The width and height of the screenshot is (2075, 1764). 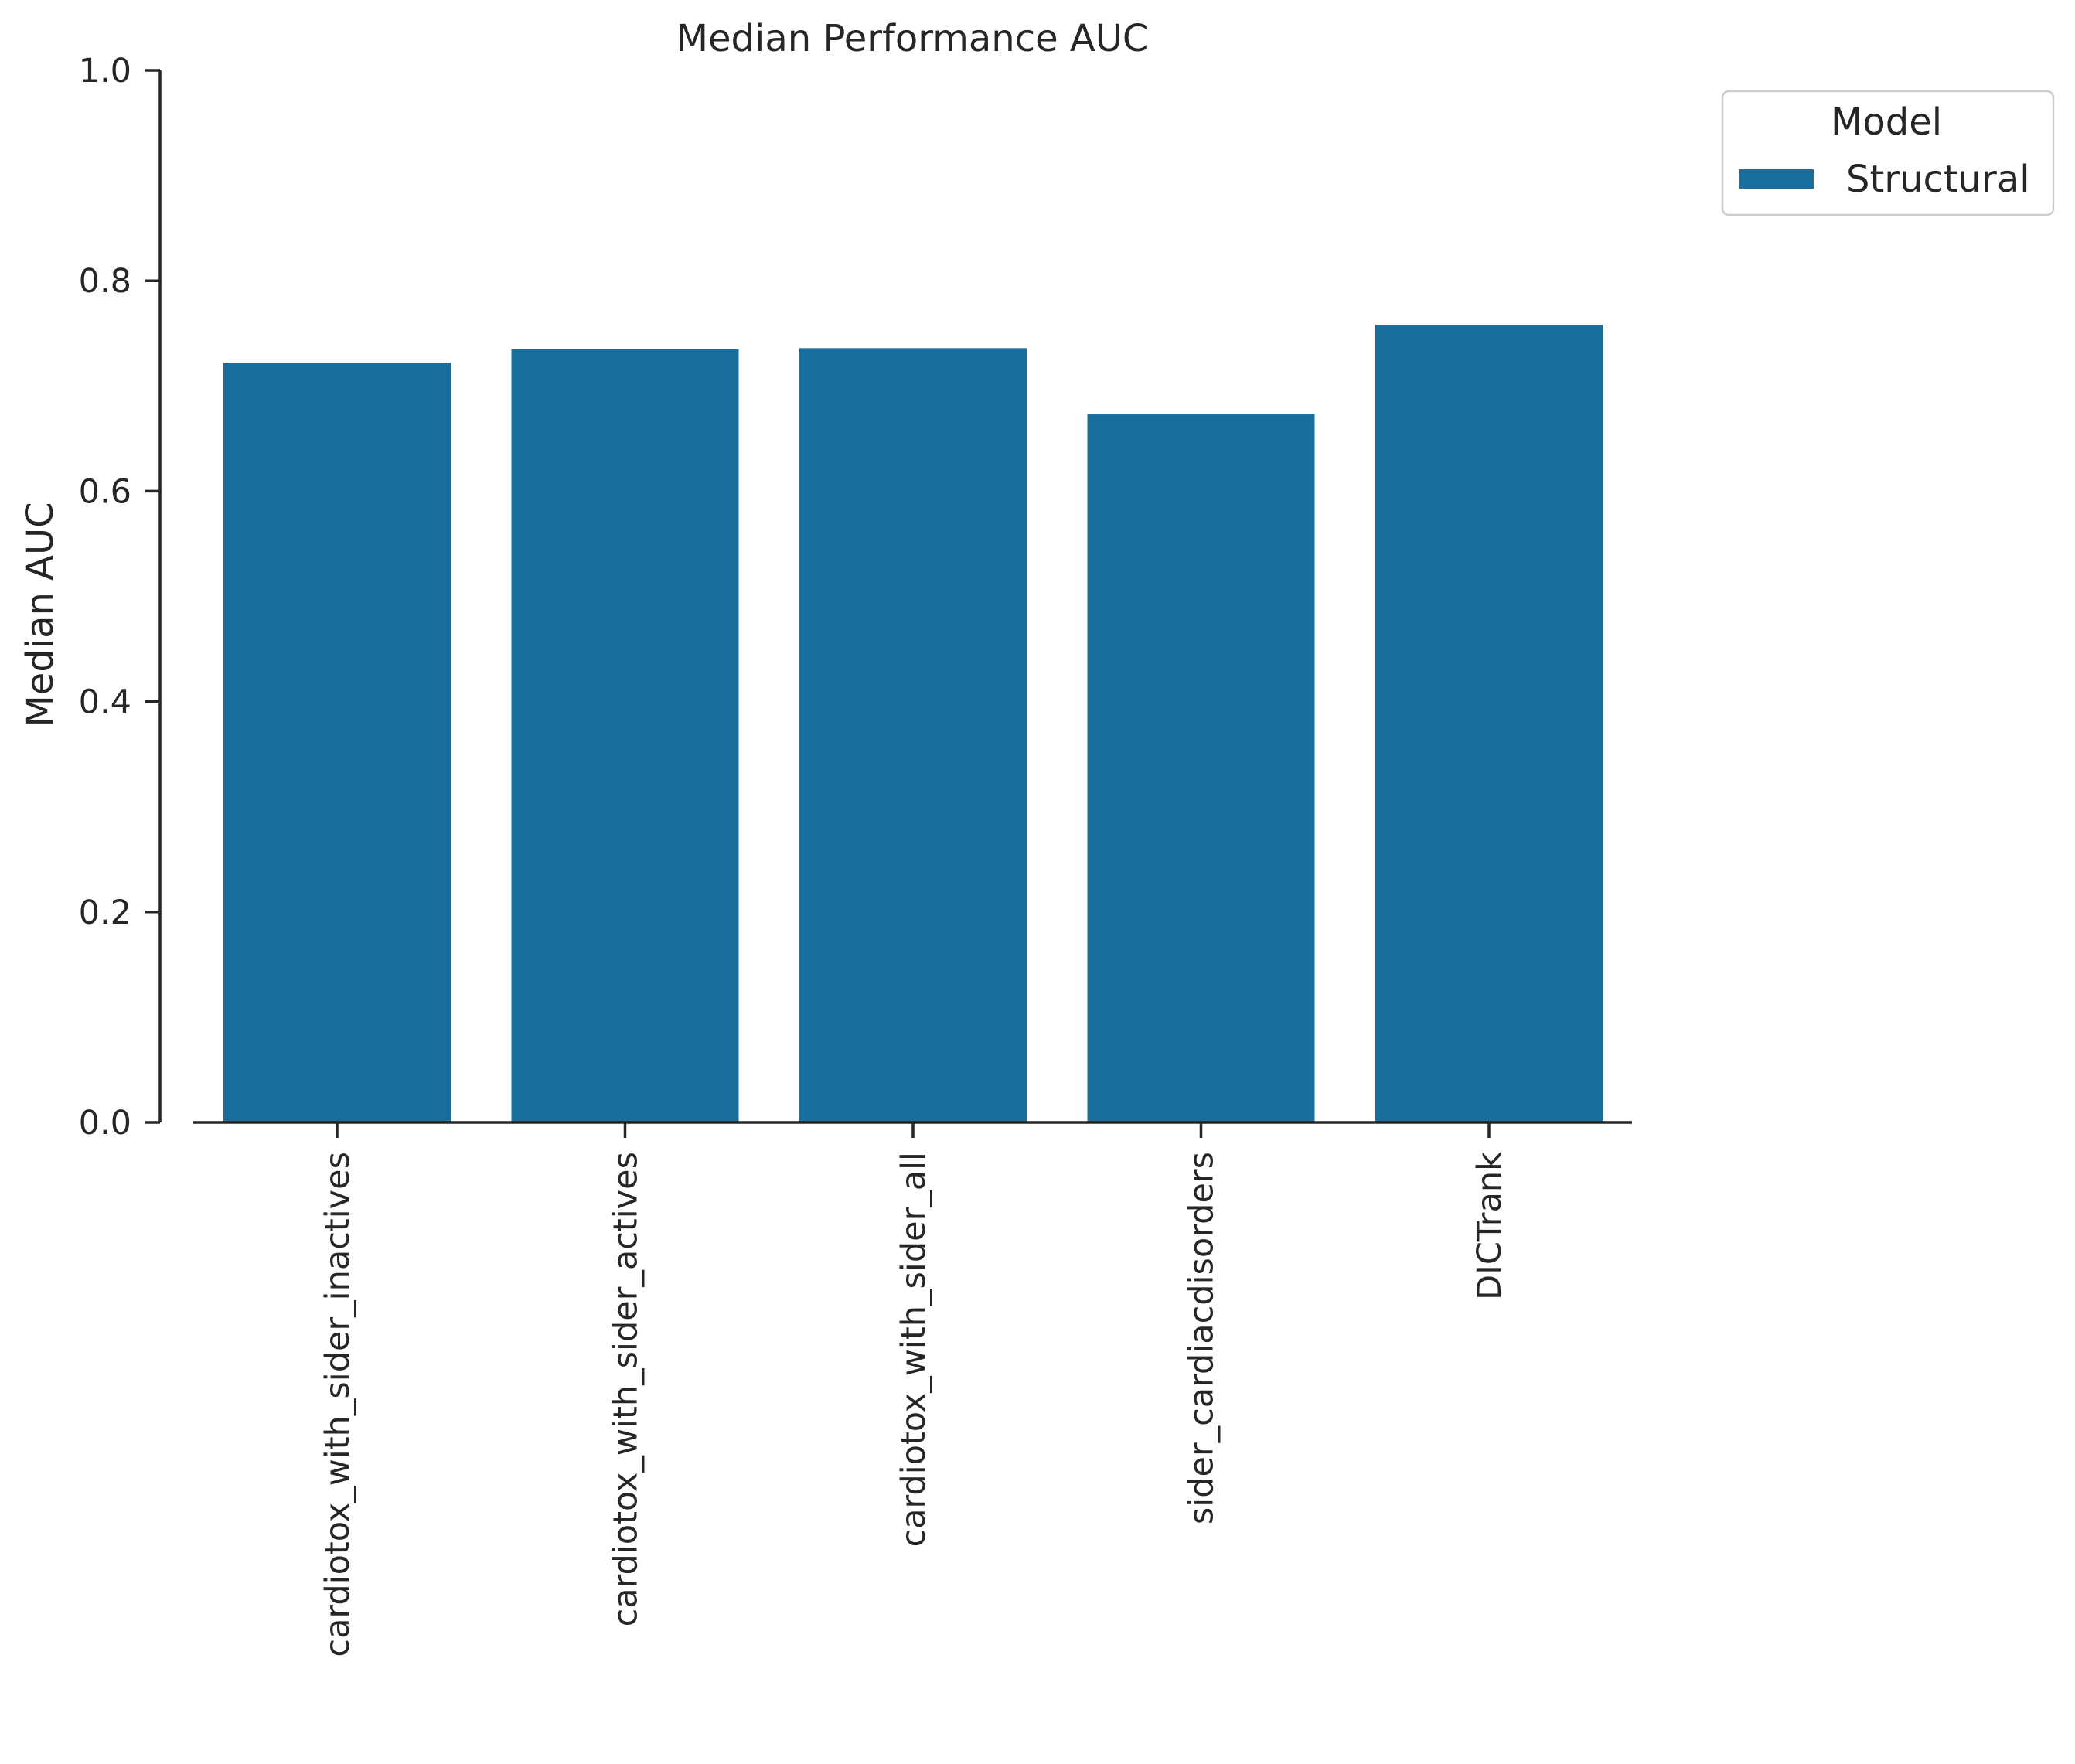 I want to click on legend-swatch-structural, so click(x=1776, y=179).